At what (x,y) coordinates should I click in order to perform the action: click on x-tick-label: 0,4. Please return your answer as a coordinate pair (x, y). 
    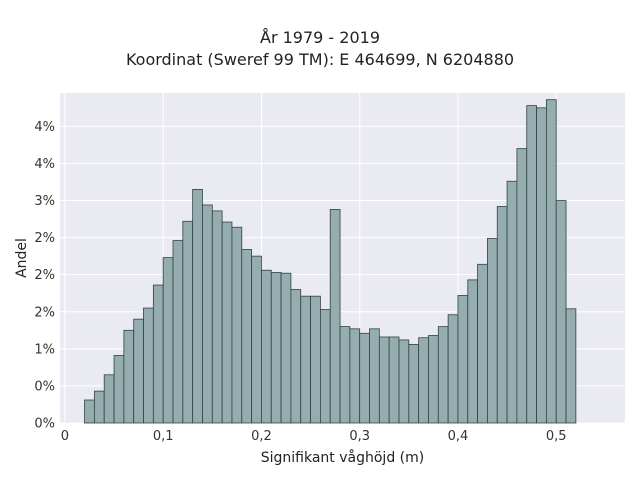
    Looking at the image, I should click on (458, 436).